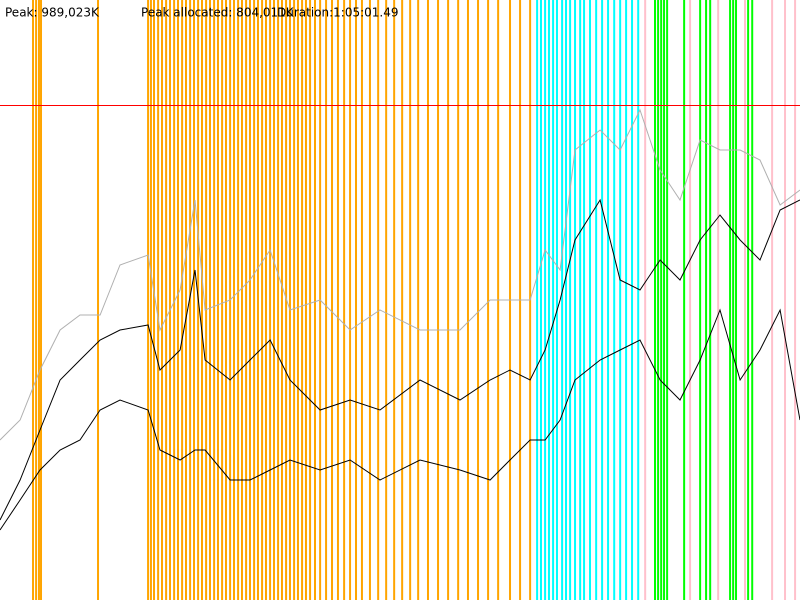 The image size is (800, 600). Describe the element at coordinates (338, 13) in the screenshot. I see `duration: Duration:1:05:01.49` at that location.